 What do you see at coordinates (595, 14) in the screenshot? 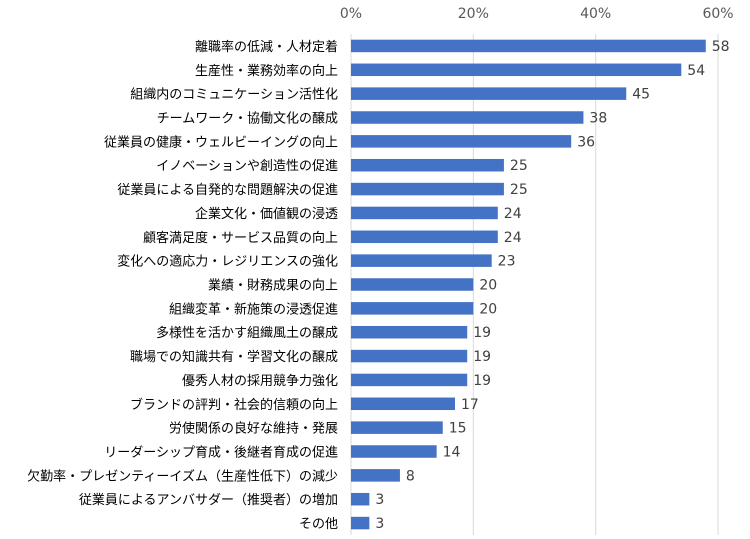
I see `tick-label-2: 40%` at bounding box center [595, 14].